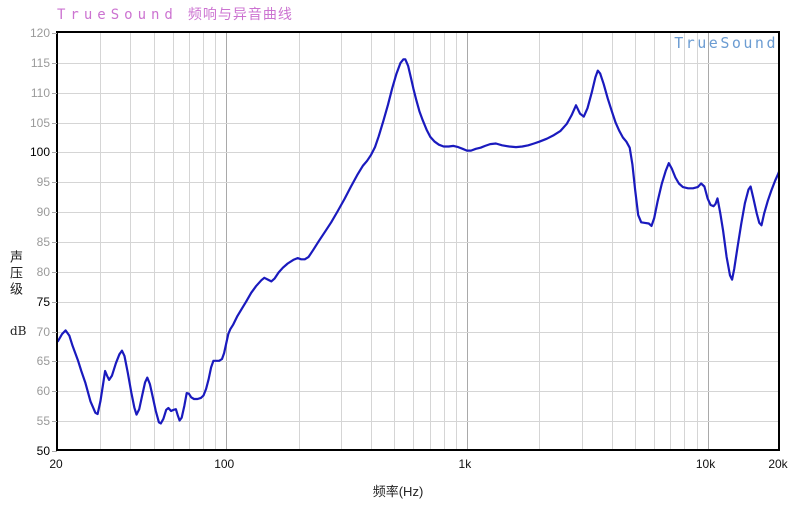 The height and width of the screenshot is (505, 795). Describe the element at coordinates (40, 92) in the screenshot. I see `y-tick-label: 110` at that location.